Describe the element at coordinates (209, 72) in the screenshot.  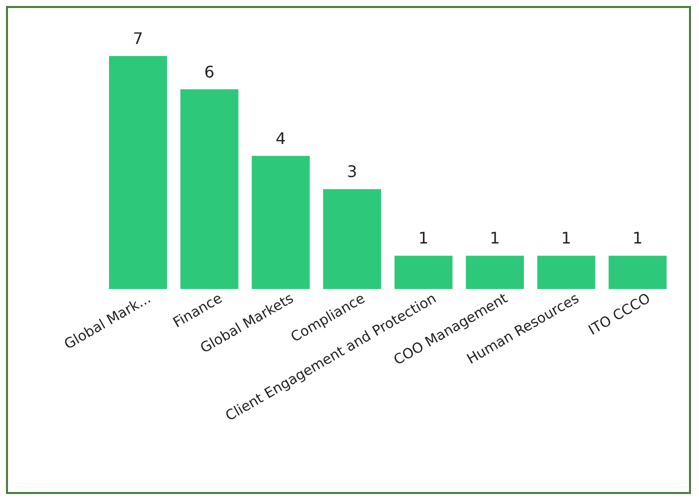
I see `data-label: 6` at that location.